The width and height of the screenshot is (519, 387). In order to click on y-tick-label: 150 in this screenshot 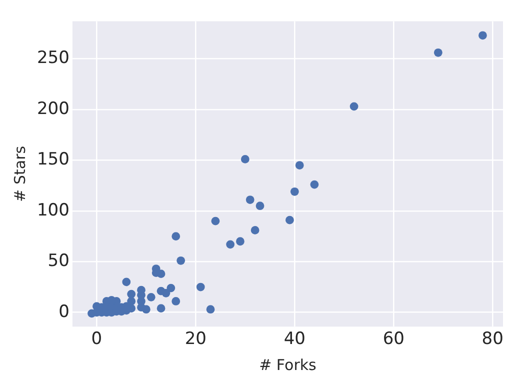, I will do `click(53, 160)`.